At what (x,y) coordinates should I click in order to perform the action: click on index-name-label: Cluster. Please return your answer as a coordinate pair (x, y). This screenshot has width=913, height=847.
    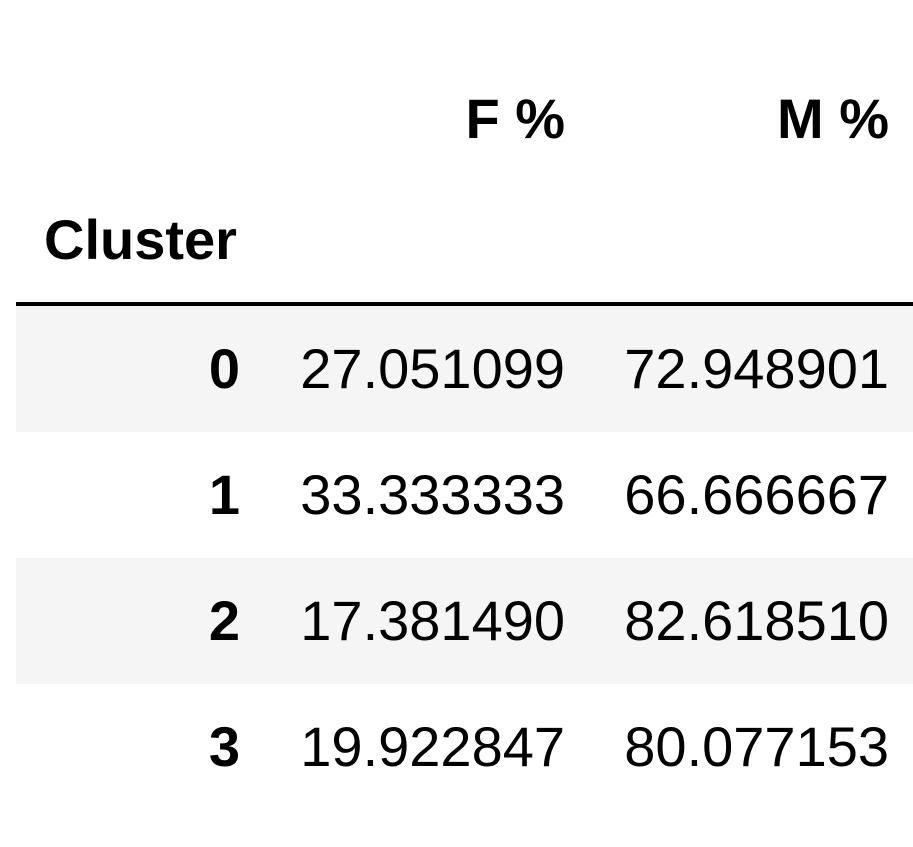
    Looking at the image, I should click on (140, 239).